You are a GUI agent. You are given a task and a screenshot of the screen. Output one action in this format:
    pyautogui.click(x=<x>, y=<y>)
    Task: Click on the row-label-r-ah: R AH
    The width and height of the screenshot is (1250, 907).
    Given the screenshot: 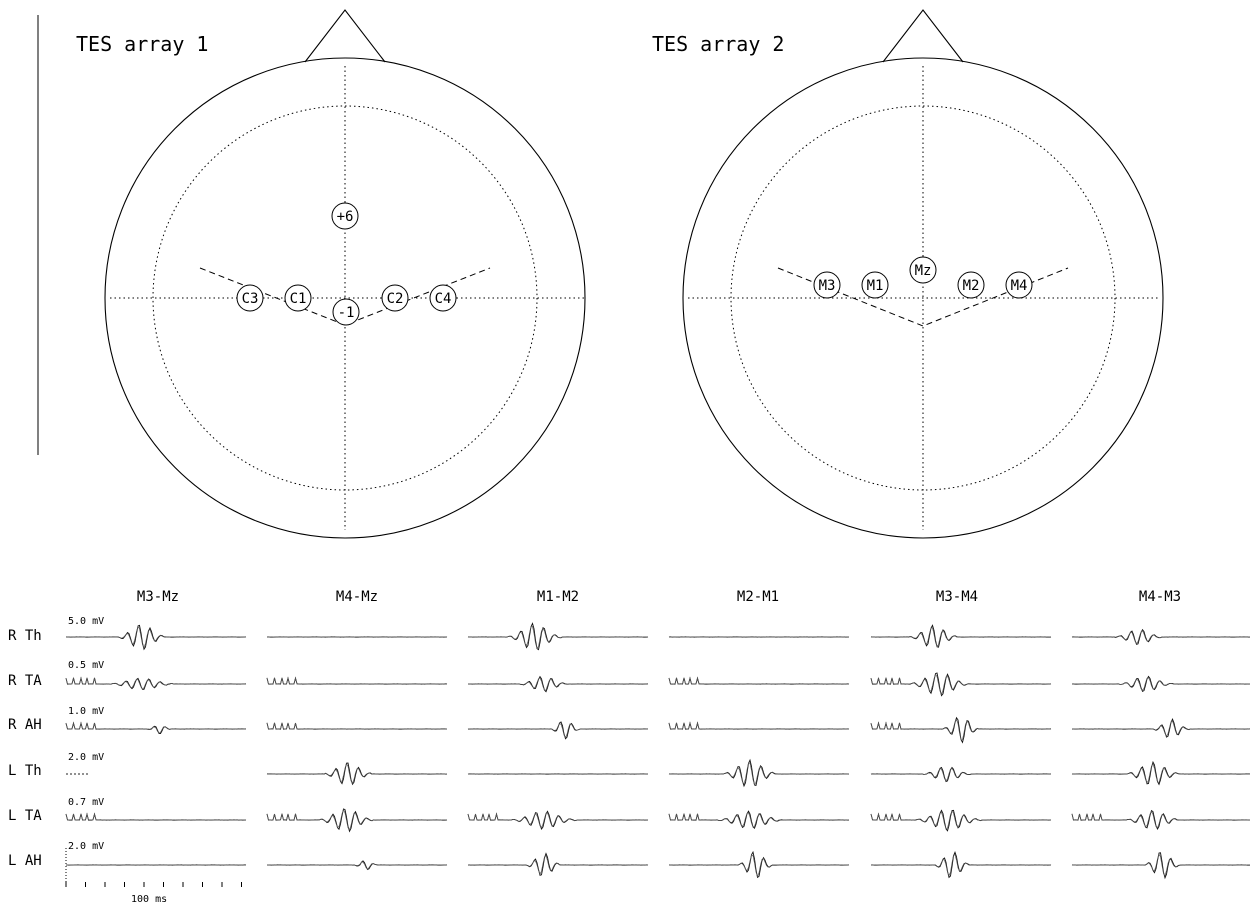 What is the action you would take?
    pyautogui.click(x=25, y=725)
    